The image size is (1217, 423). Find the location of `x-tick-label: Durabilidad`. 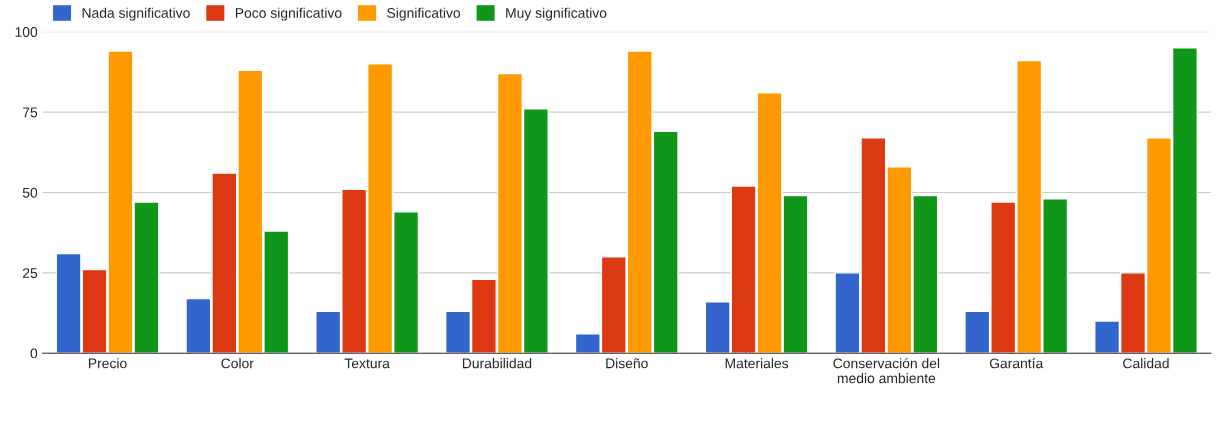

x-tick-label: Durabilidad is located at coordinates (497, 363).